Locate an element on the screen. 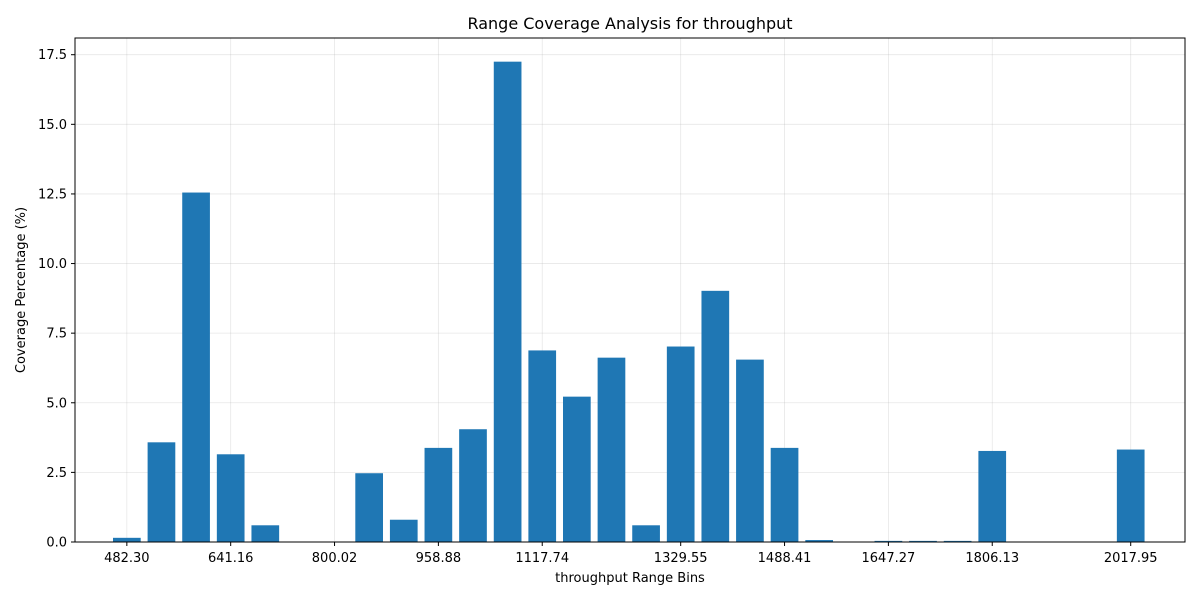 The width and height of the screenshot is (1200, 600). x-tick-label: 641.16 is located at coordinates (231, 558).